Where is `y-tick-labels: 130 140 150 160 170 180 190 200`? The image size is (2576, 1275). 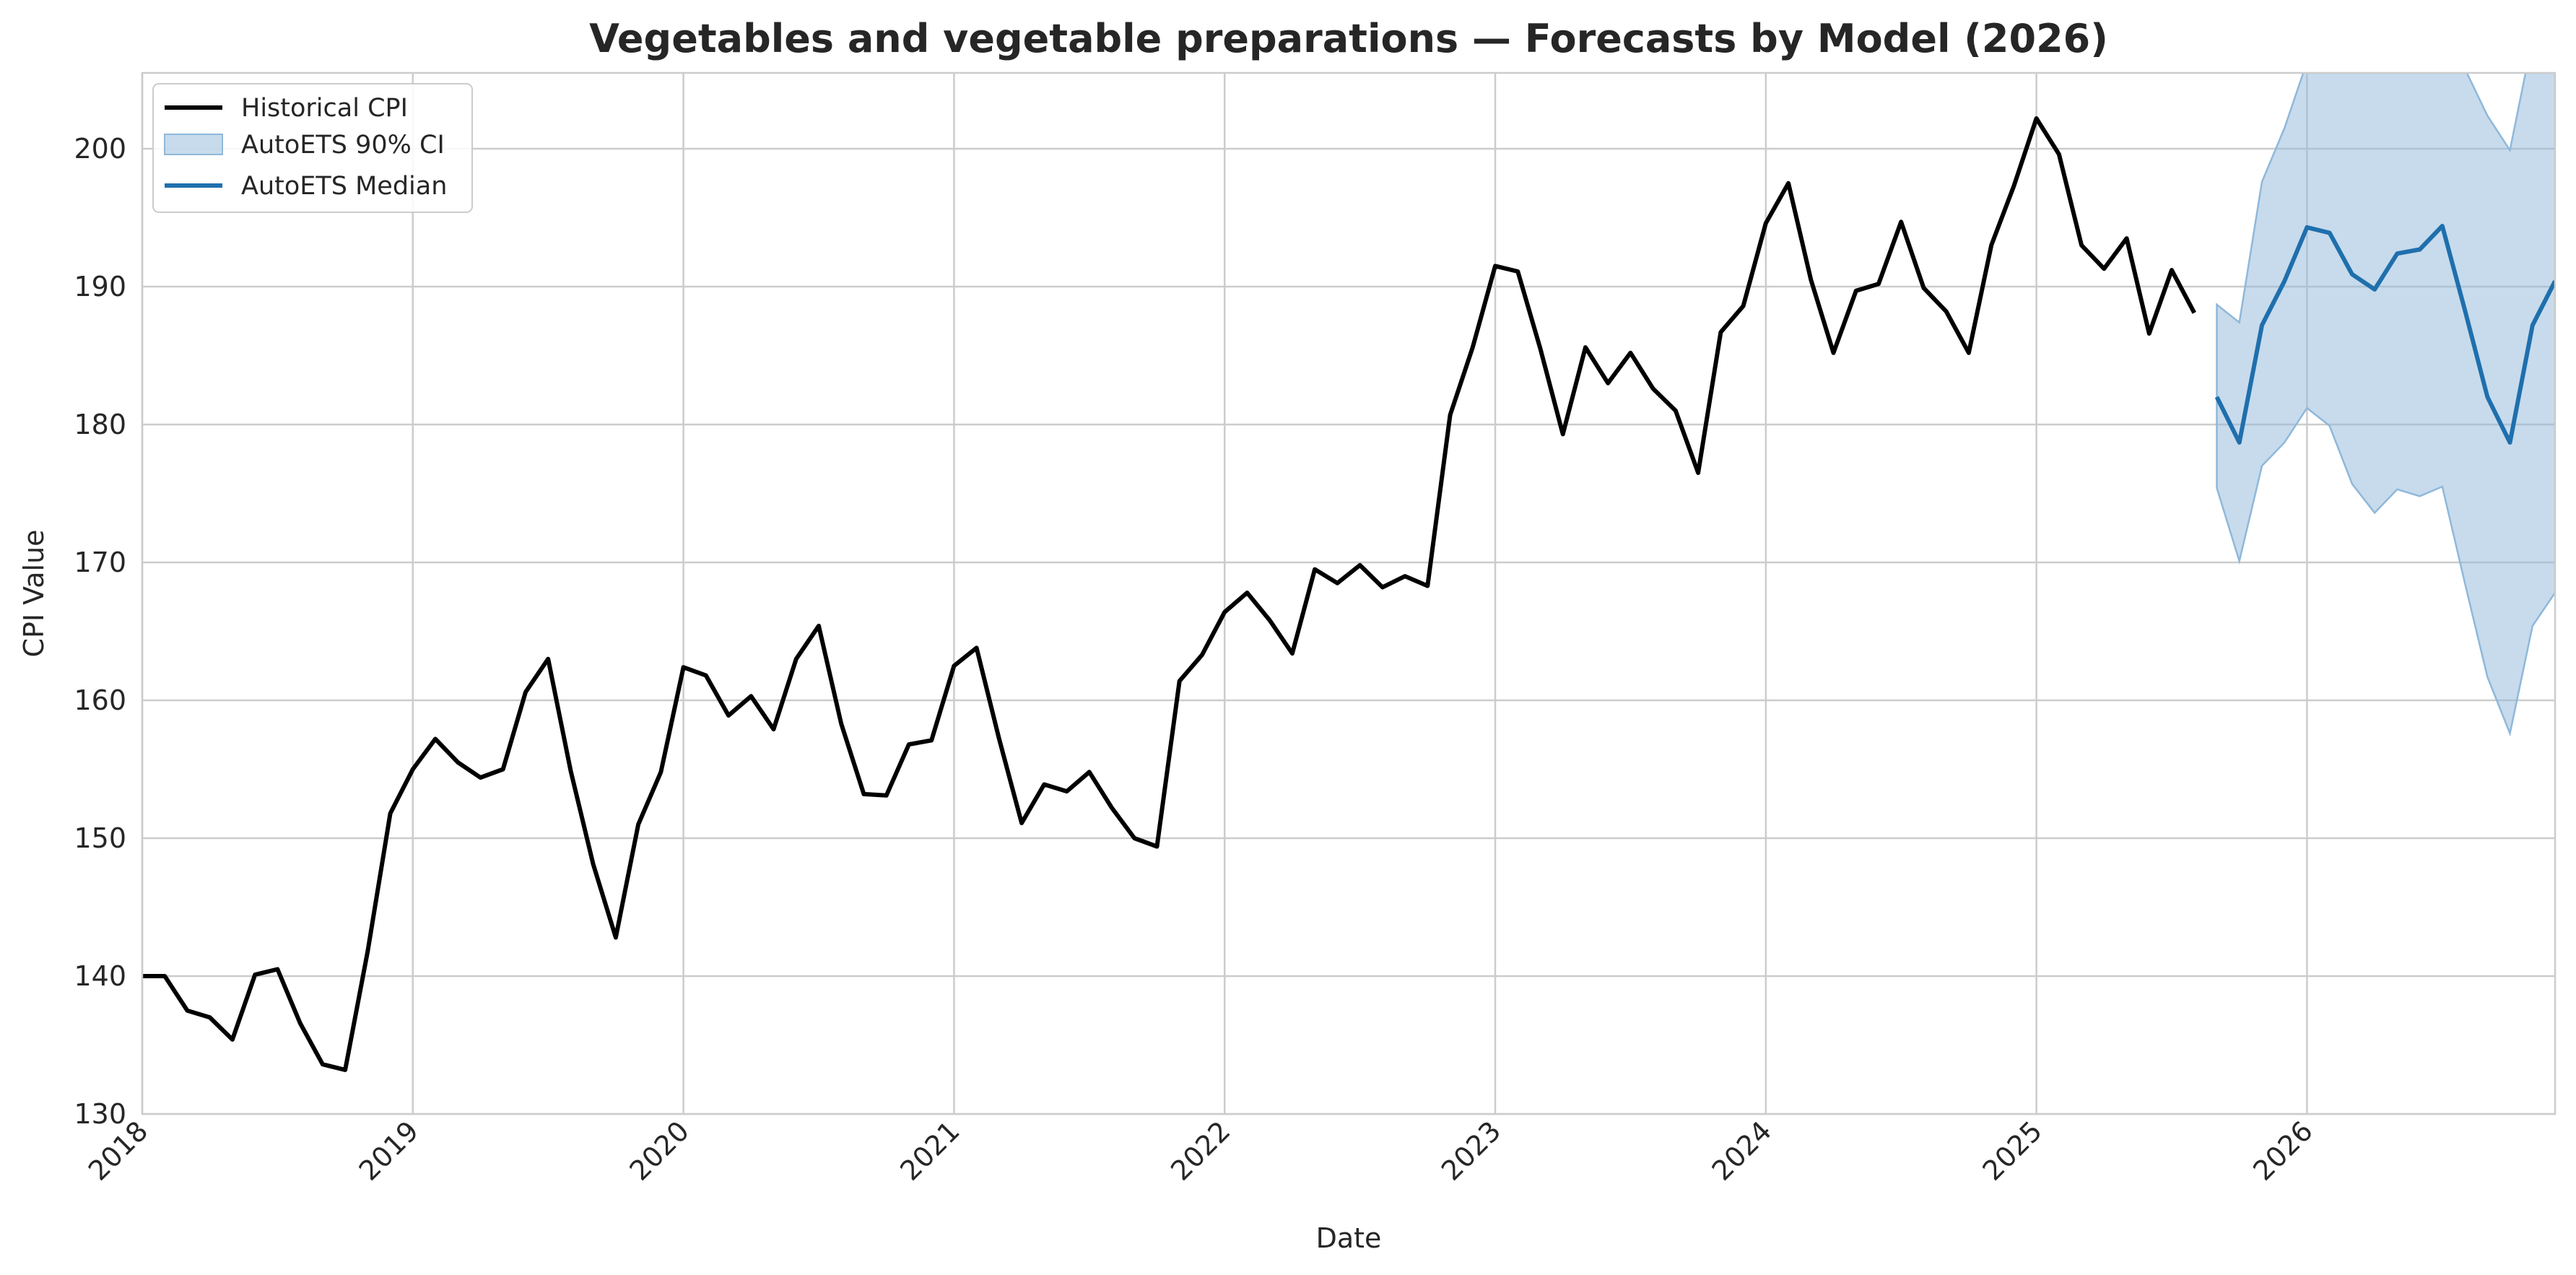
y-tick-labels: 130 140 150 160 170 180 190 200 is located at coordinates (100, 631).